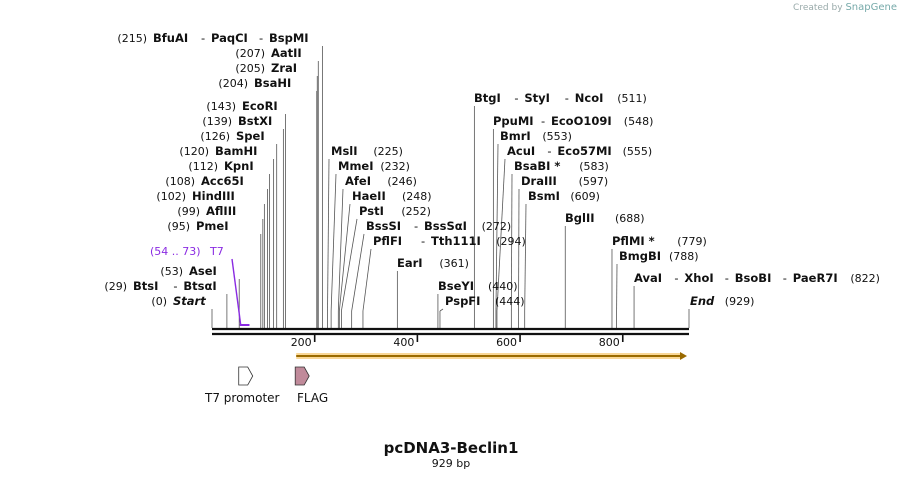  What do you see at coordinates (449, 241) in the screenshot?
I see `site-pflfi: PflFI - Tth111I (294)` at bounding box center [449, 241].